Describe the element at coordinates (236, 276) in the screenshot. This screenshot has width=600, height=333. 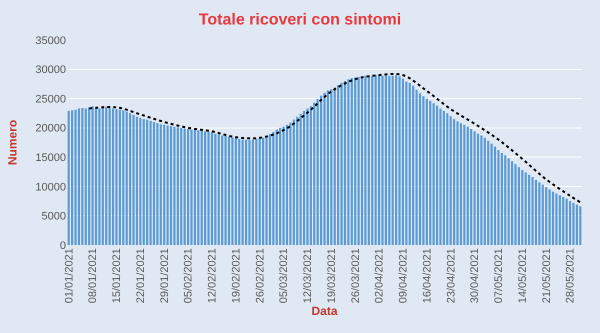
I see `x-tick-label: 19/02/2021` at that location.